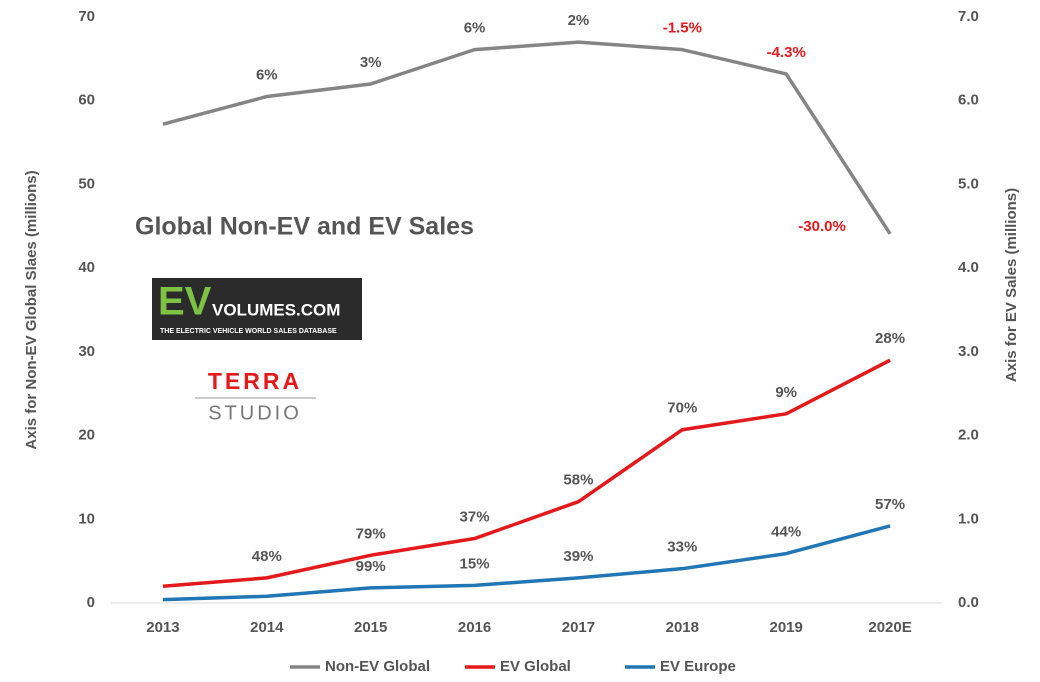 The width and height of the screenshot is (1040, 682). I want to click on logo-ev: EV, so click(185, 302).